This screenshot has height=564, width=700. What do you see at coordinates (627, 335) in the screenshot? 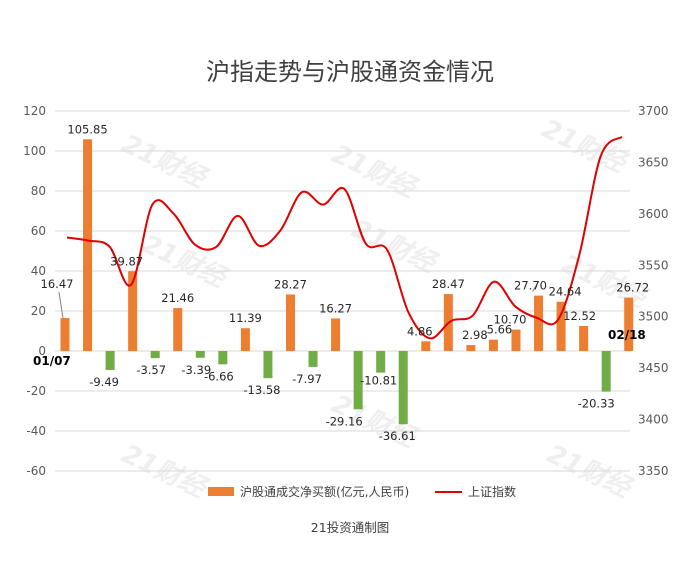
I see `end-date-label: 02/18` at bounding box center [627, 335].